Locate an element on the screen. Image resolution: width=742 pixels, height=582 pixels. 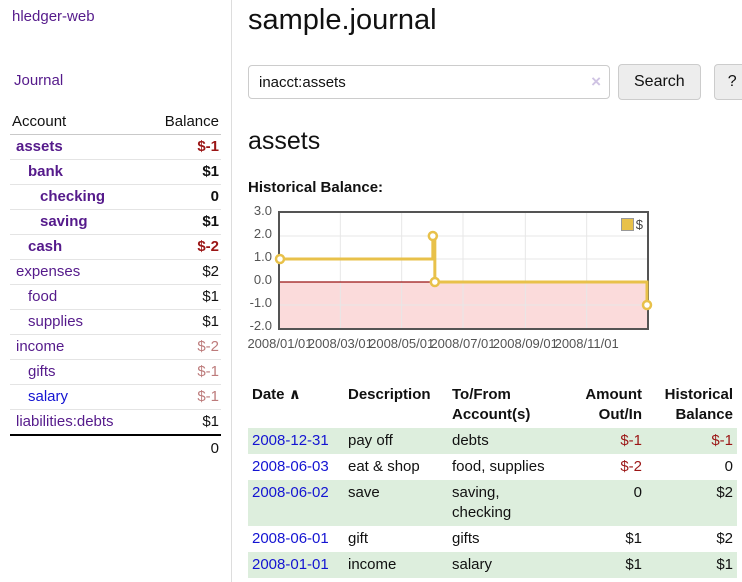
y-axis-tick-label: 2.0 is located at coordinates (262, 233).